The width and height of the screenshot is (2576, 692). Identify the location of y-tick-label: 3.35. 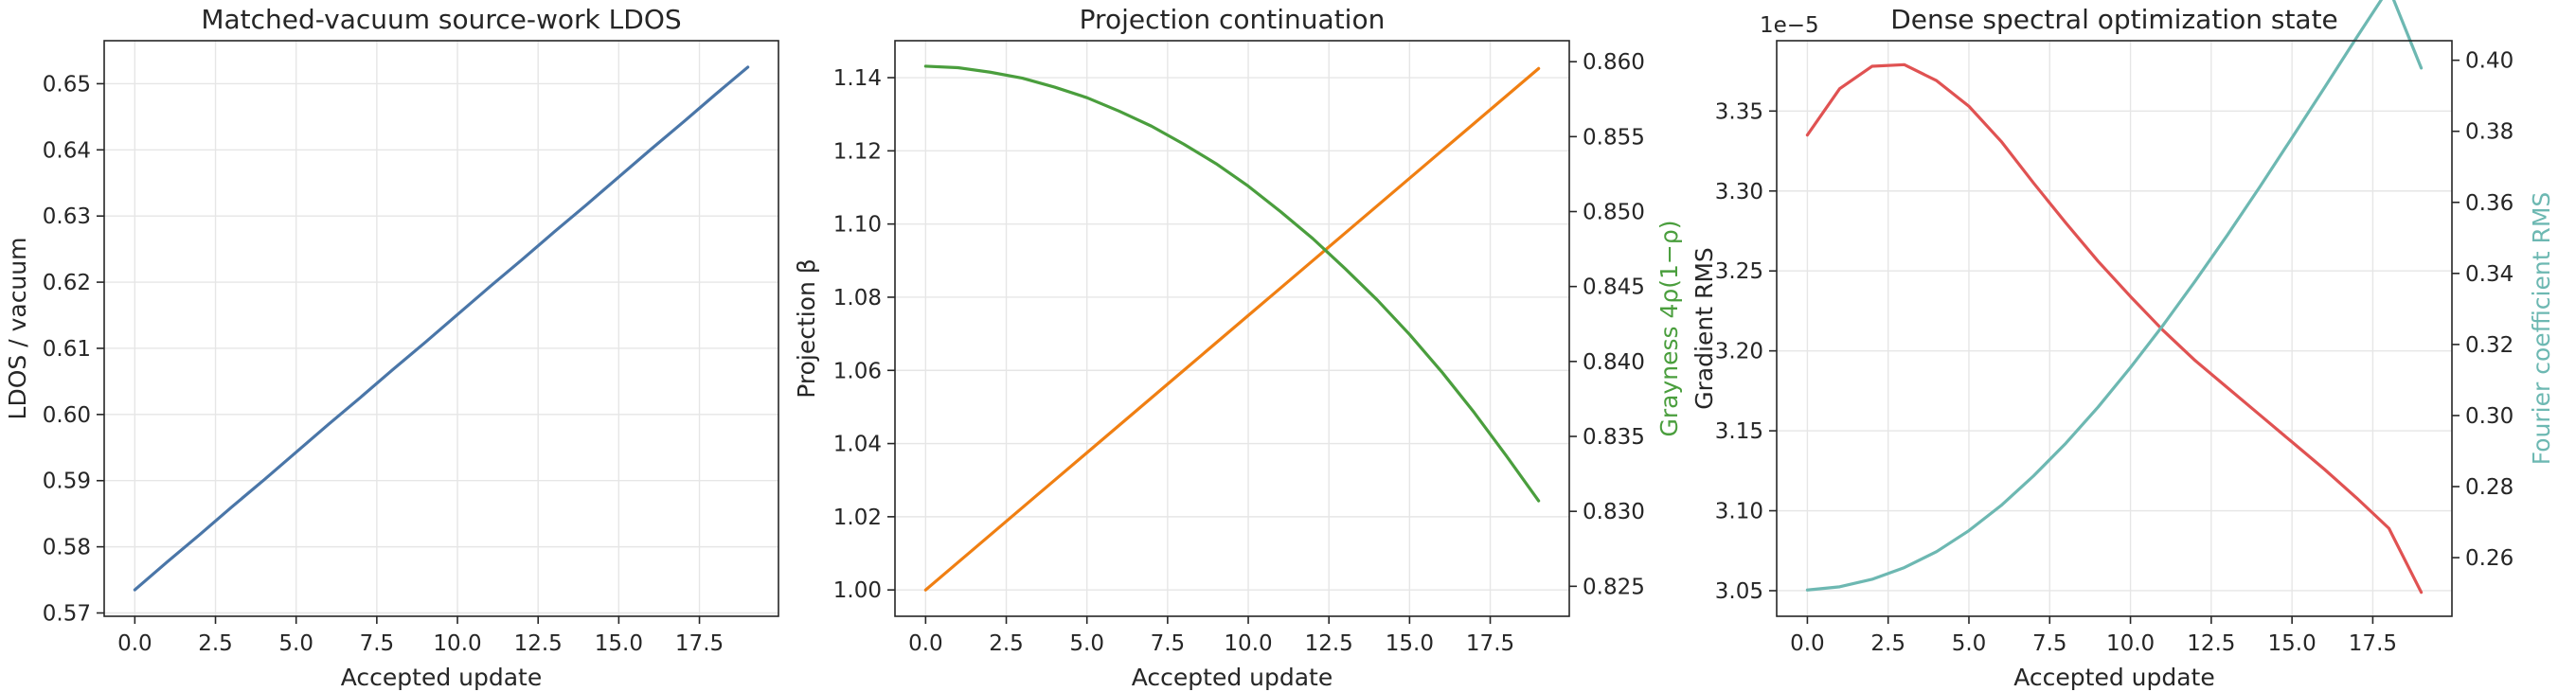
(1739, 111).